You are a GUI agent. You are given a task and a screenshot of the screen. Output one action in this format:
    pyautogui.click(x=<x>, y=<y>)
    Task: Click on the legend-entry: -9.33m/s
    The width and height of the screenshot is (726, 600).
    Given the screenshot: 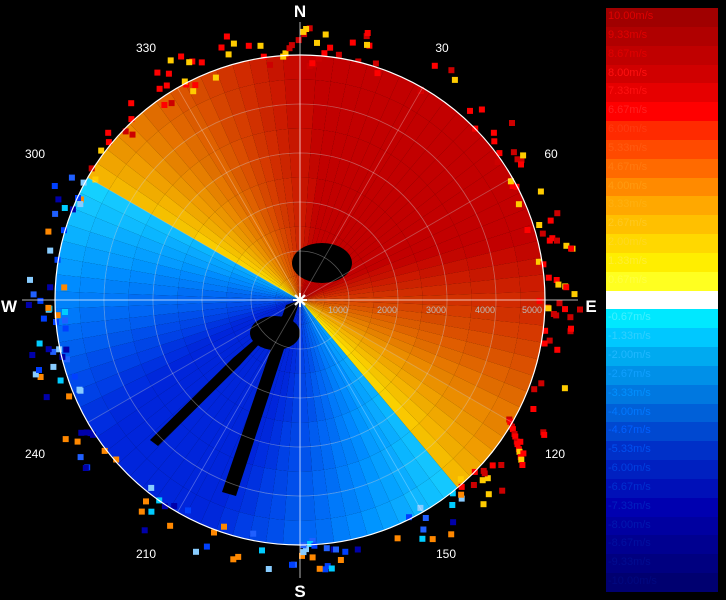 What is the action you would take?
    pyautogui.click(x=662, y=564)
    